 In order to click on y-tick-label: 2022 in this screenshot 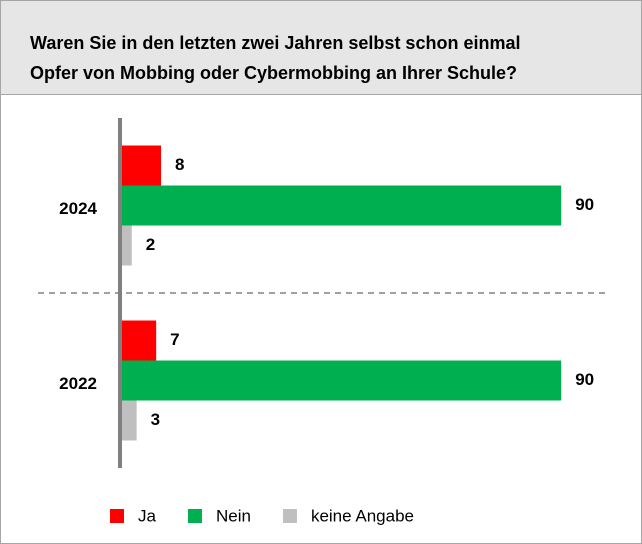, I will do `click(78, 383)`.